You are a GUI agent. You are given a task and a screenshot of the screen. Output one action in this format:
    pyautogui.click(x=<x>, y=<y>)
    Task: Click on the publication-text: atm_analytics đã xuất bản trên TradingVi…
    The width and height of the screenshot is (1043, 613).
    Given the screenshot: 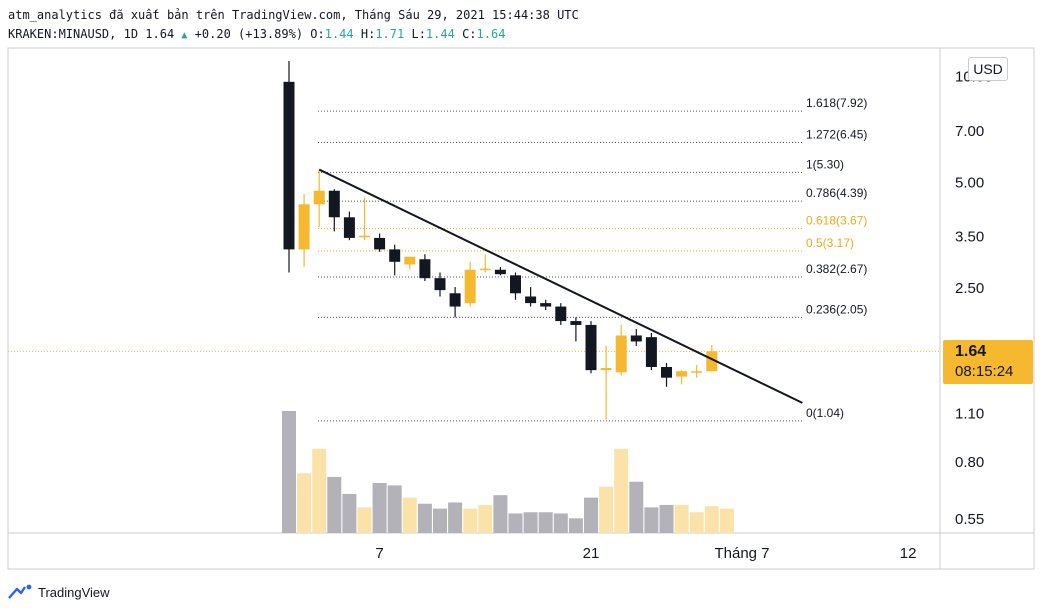 What is the action you would take?
    pyautogui.click(x=293, y=15)
    